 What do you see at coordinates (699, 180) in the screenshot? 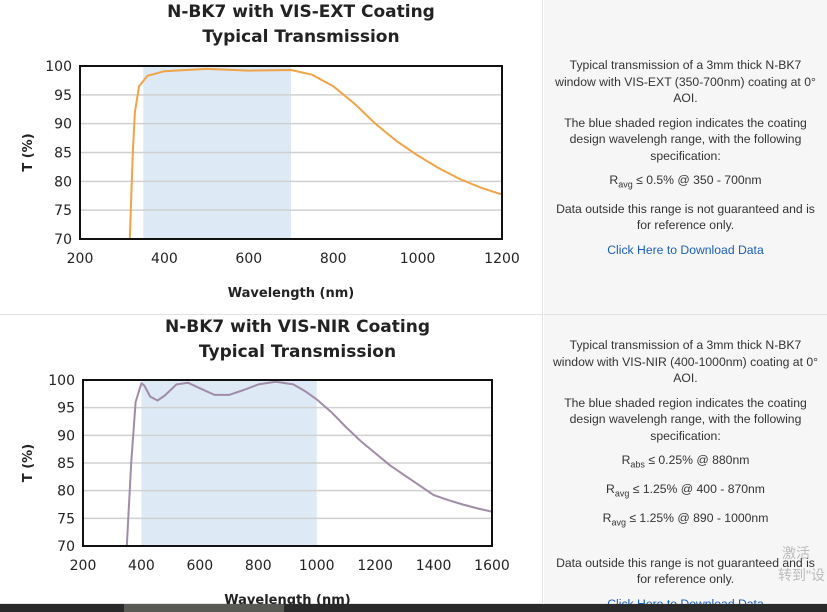
I see `spec-text: ≤ 0.5% @ 350 - 700nm` at bounding box center [699, 180].